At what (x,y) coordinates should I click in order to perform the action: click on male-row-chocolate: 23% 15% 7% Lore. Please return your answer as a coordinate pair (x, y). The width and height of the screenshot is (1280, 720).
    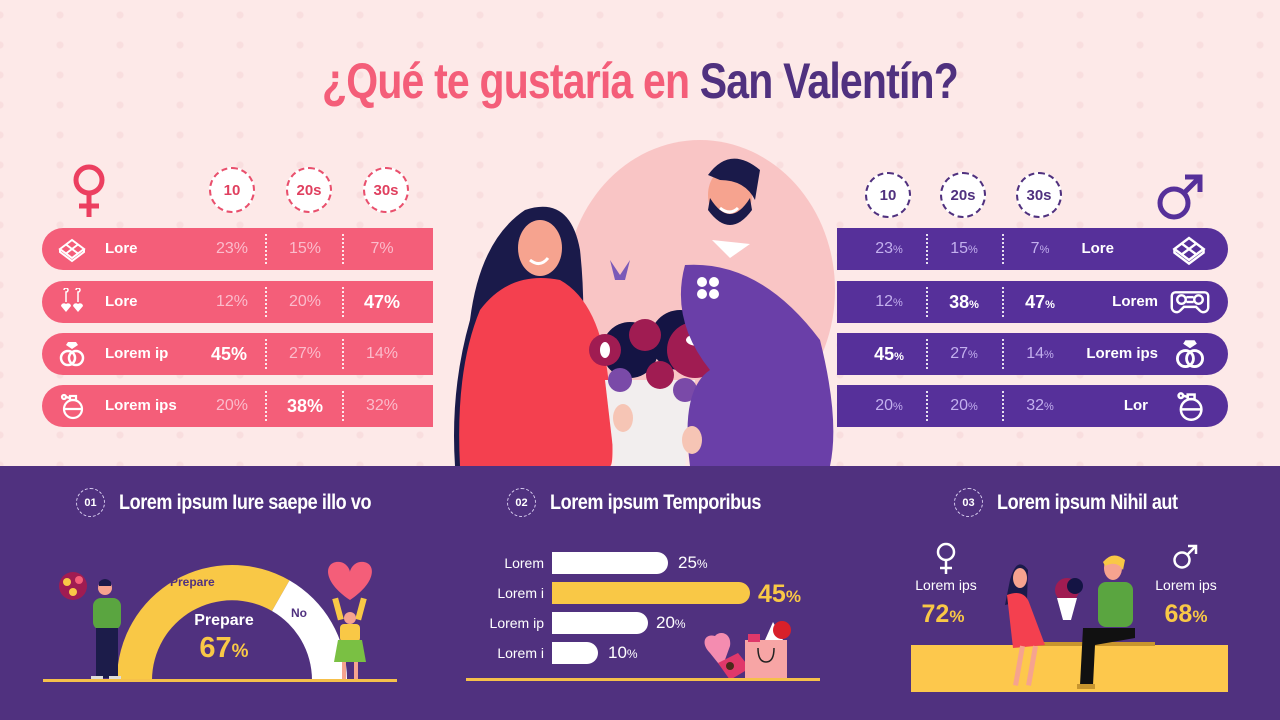
    Looking at the image, I should click on (1032, 249).